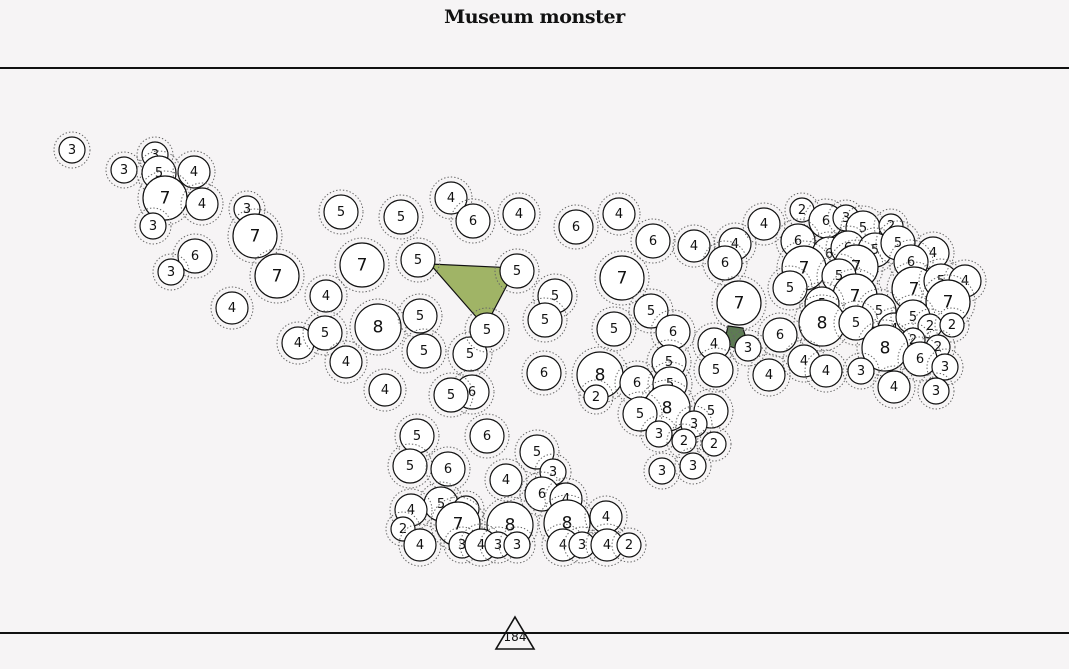 This screenshot has height=669, width=1069. I want to click on cell-node: 8, so click(378, 327).